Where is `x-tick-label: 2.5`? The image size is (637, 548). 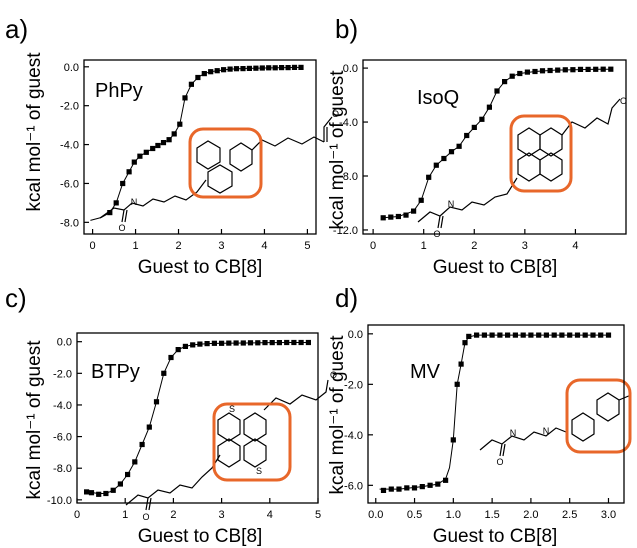
x-tick-label: 2.5 is located at coordinates (569, 515).